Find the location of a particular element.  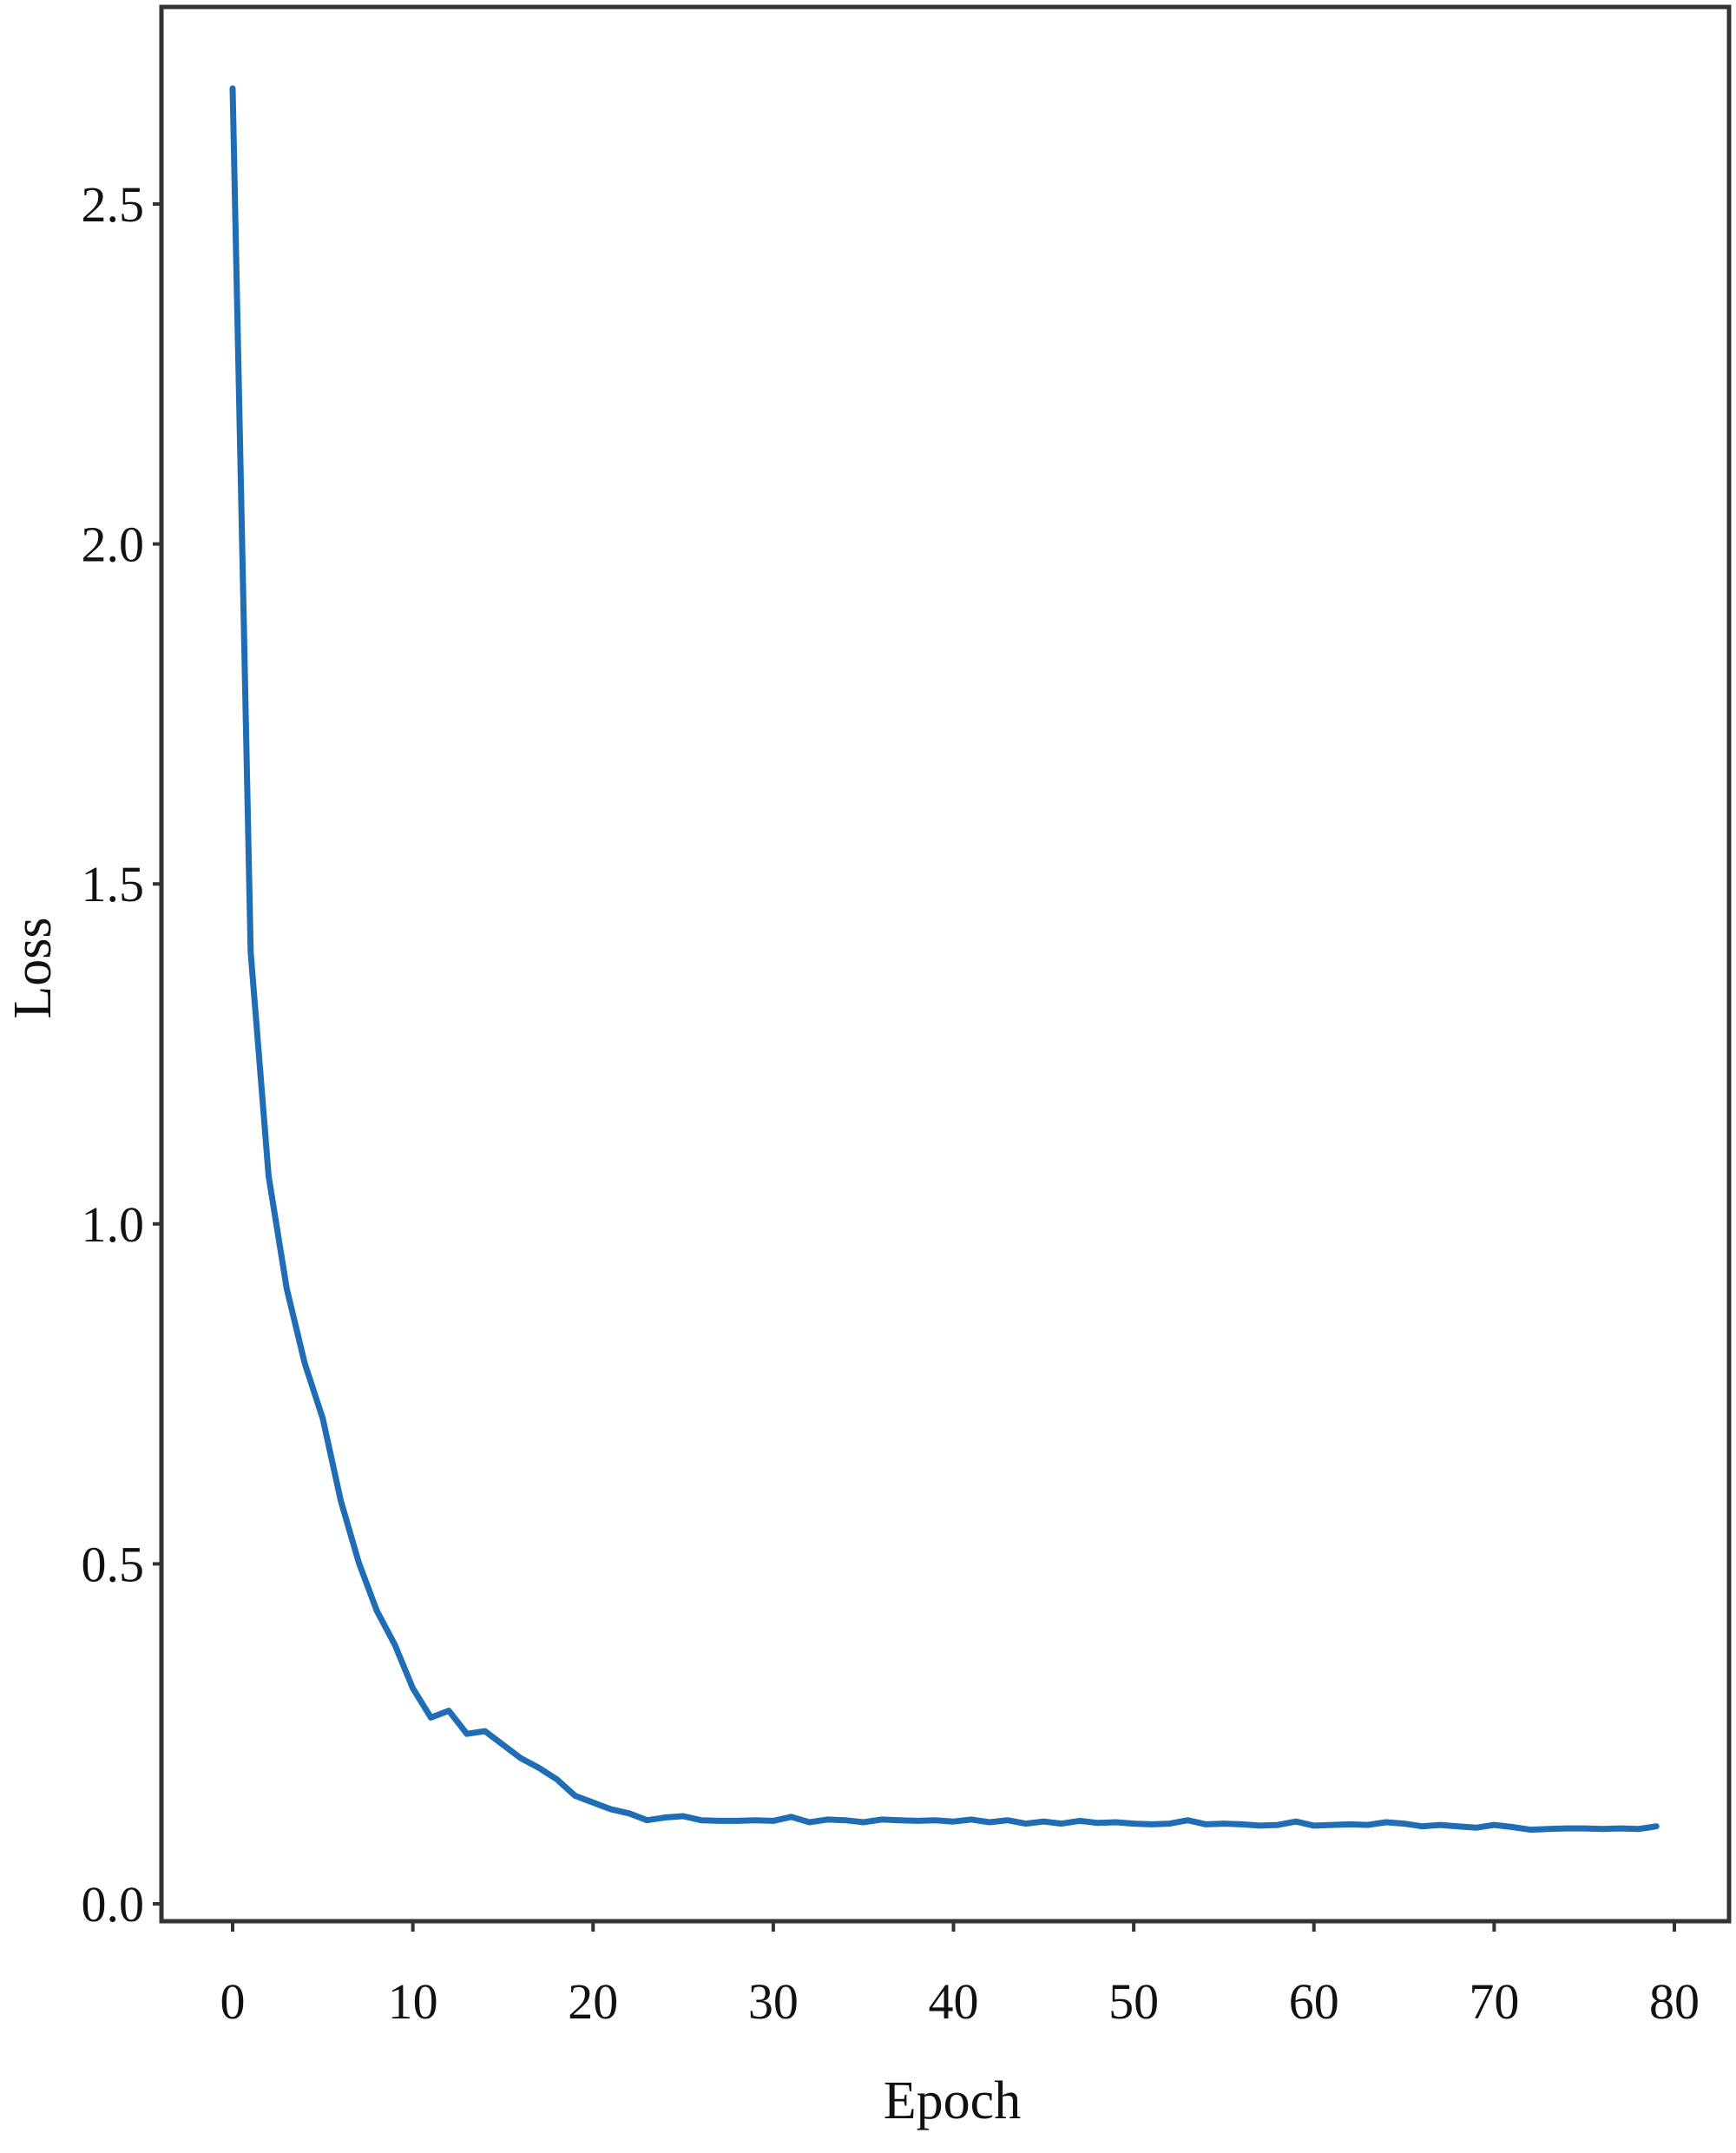

x-tick-label: 60 is located at coordinates (1314, 2001).